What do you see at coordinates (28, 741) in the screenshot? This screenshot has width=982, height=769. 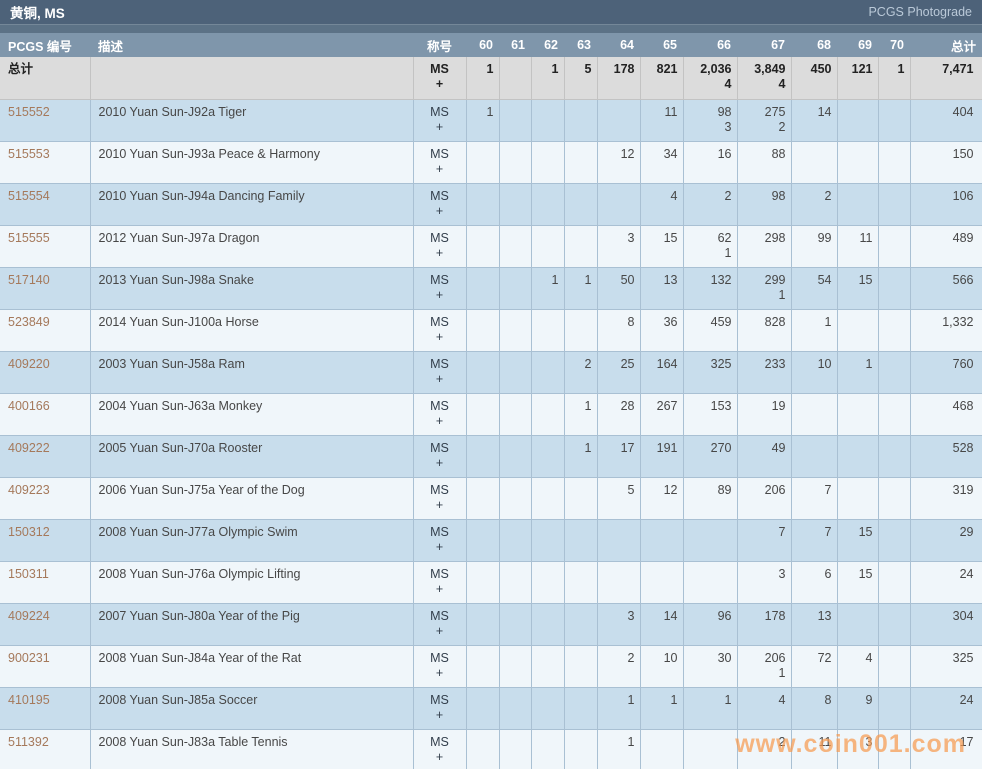 I see `pcgs-number-link: 511392` at bounding box center [28, 741].